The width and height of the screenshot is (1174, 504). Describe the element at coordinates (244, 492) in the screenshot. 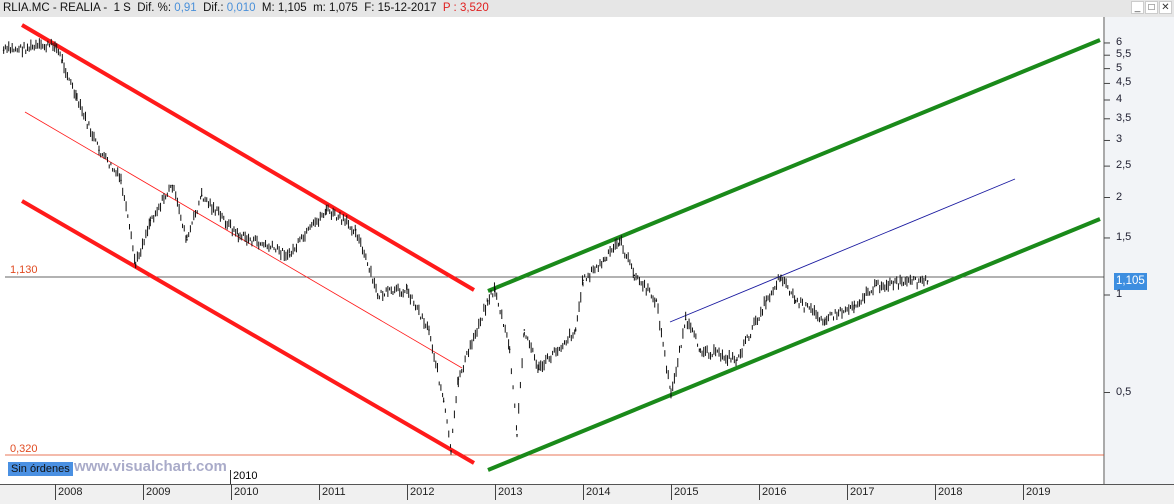

I see `x-tick-label: 2010` at that location.